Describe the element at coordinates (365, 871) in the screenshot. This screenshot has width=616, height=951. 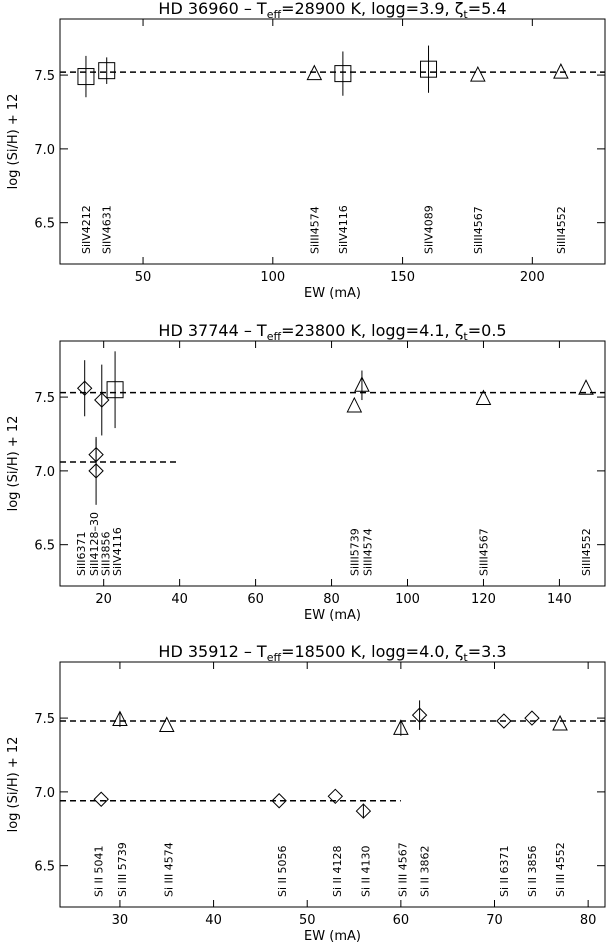
I see `line-id-label: Si II 4130` at that location.